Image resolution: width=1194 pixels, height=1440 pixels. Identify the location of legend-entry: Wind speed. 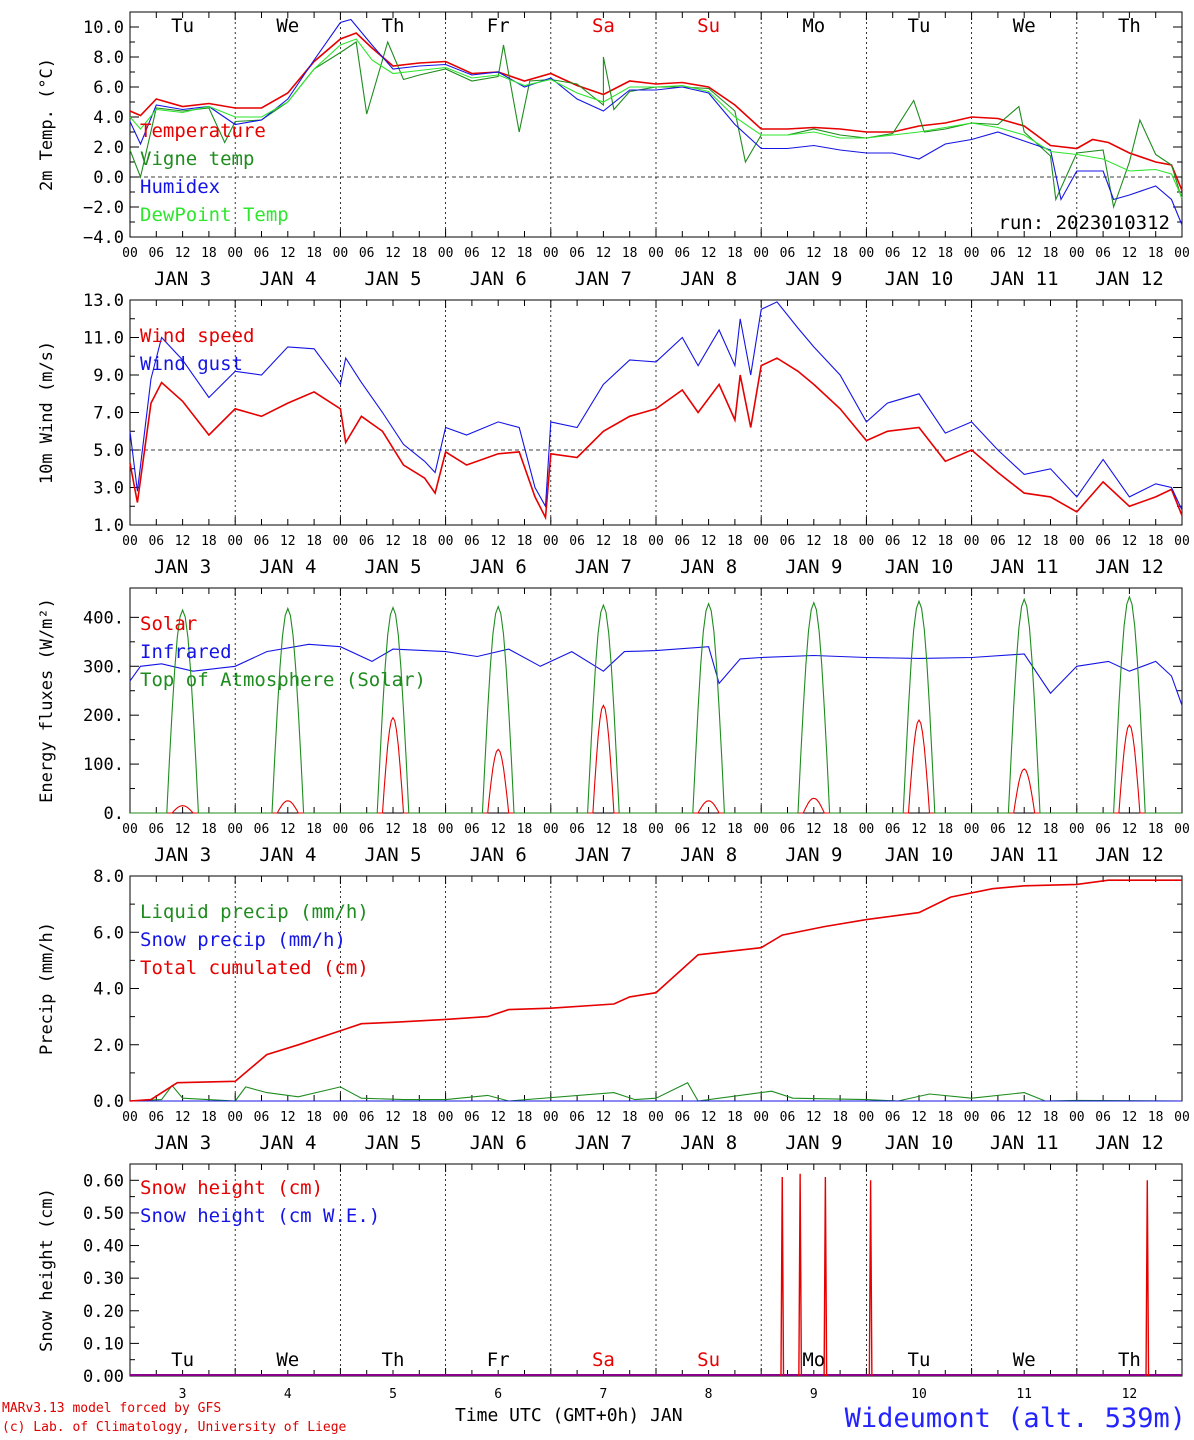
(197, 336).